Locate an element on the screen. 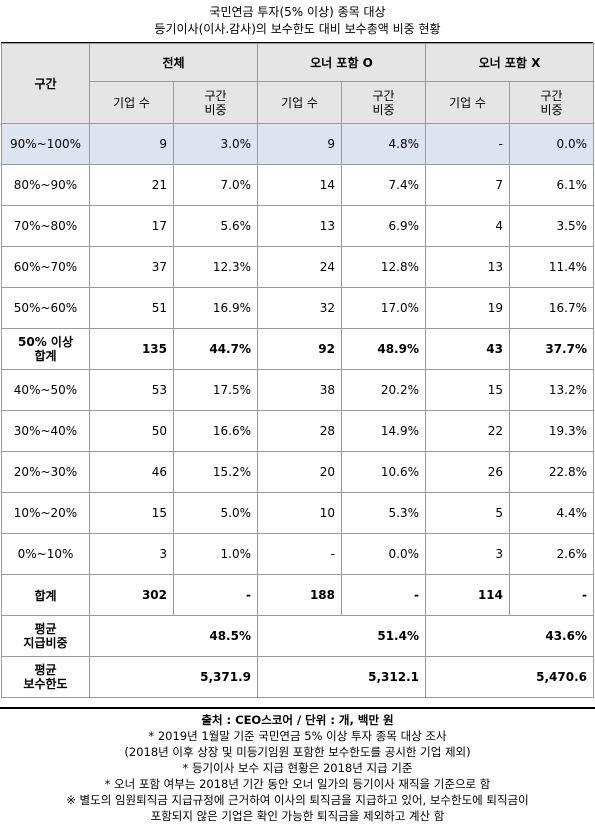  cell-value: 32 is located at coordinates (299, 308).